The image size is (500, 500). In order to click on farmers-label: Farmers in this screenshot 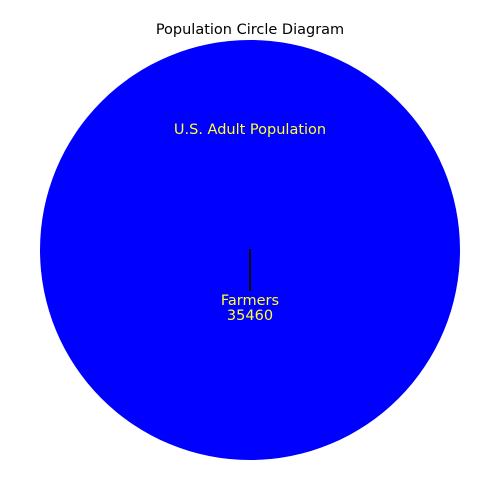, I will do `click(250, 301)`.